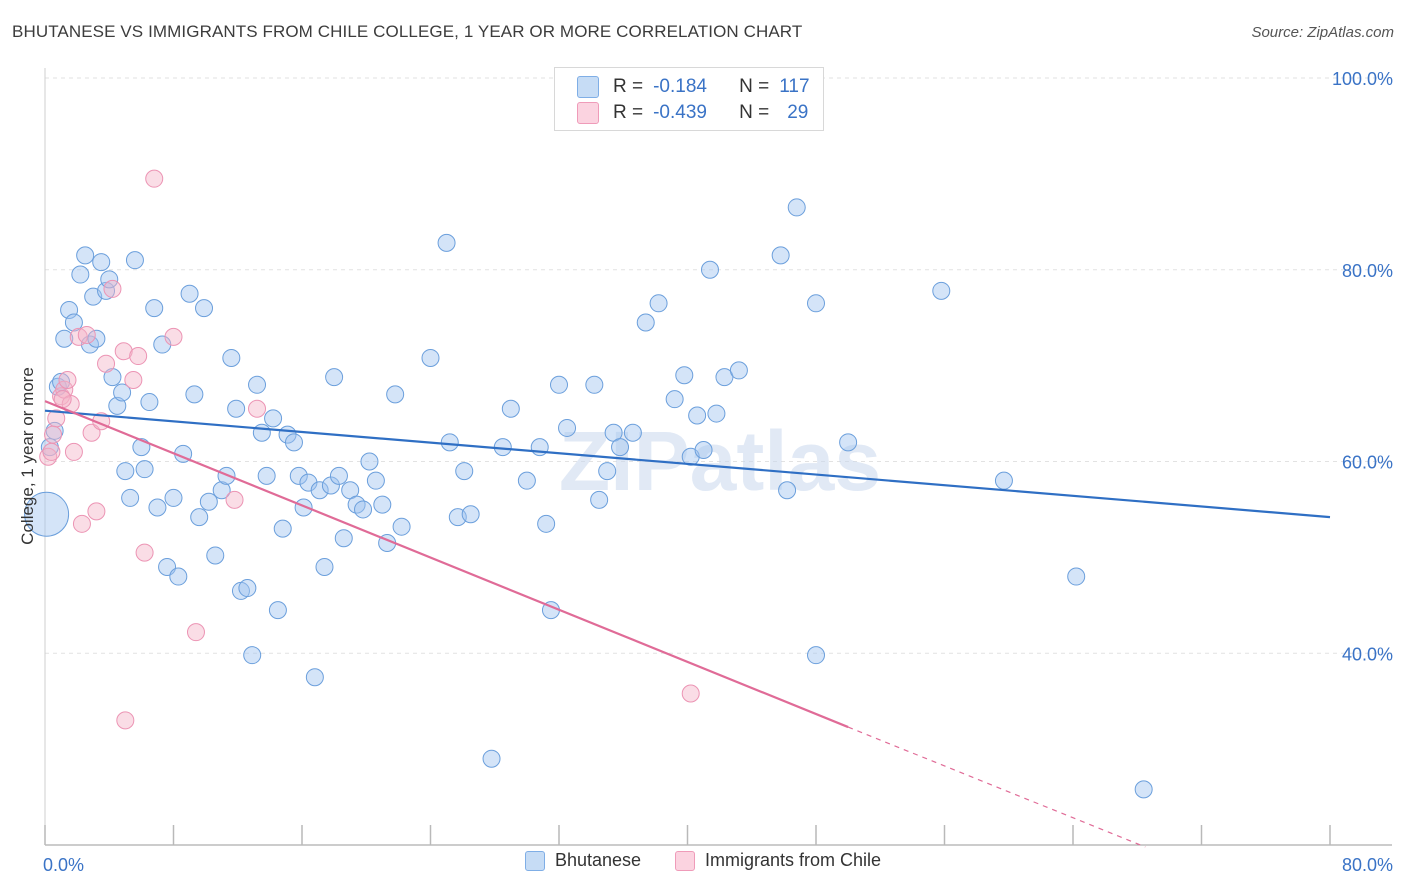 The width and height of the screenshot is (1406, 892). Describe the element at coordinates (693, 87) in the screenshot. I see `stats-row-bhutanese: R = -0.184 N = 117` at that location.